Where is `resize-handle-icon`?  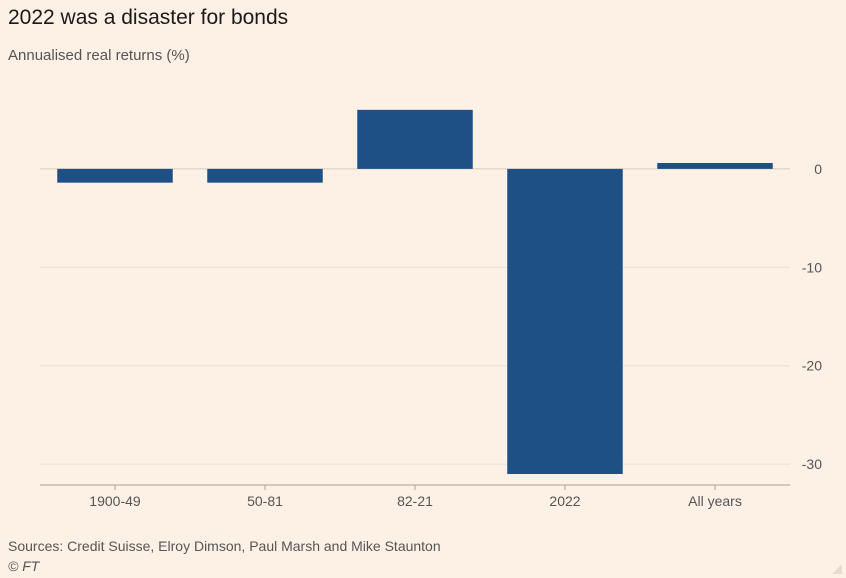 resize-handle-icon is located at coordinates (837, 569).